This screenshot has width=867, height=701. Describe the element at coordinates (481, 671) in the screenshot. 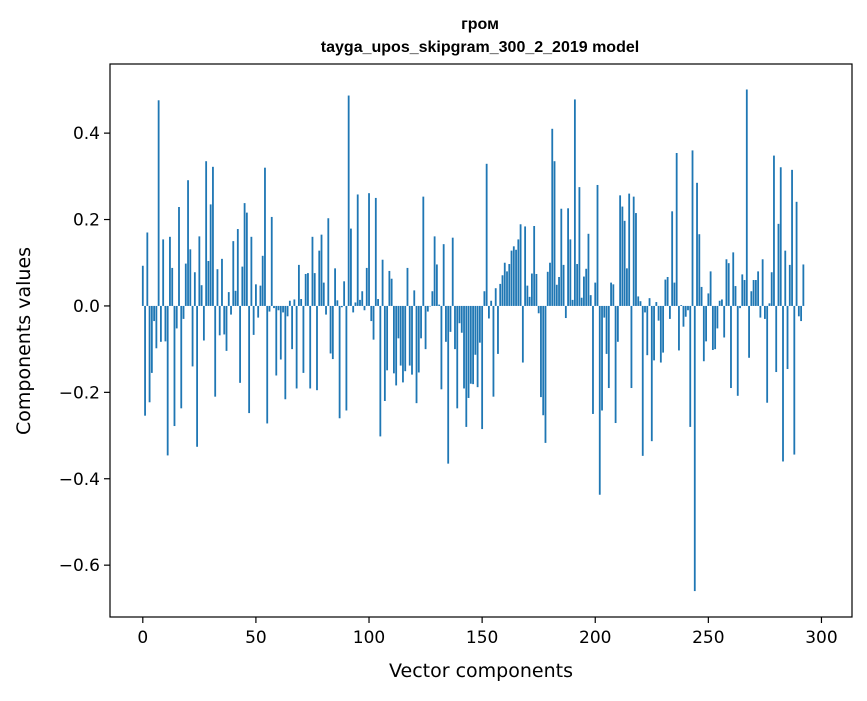

I see `x-axis-label: Vector components` at that location.